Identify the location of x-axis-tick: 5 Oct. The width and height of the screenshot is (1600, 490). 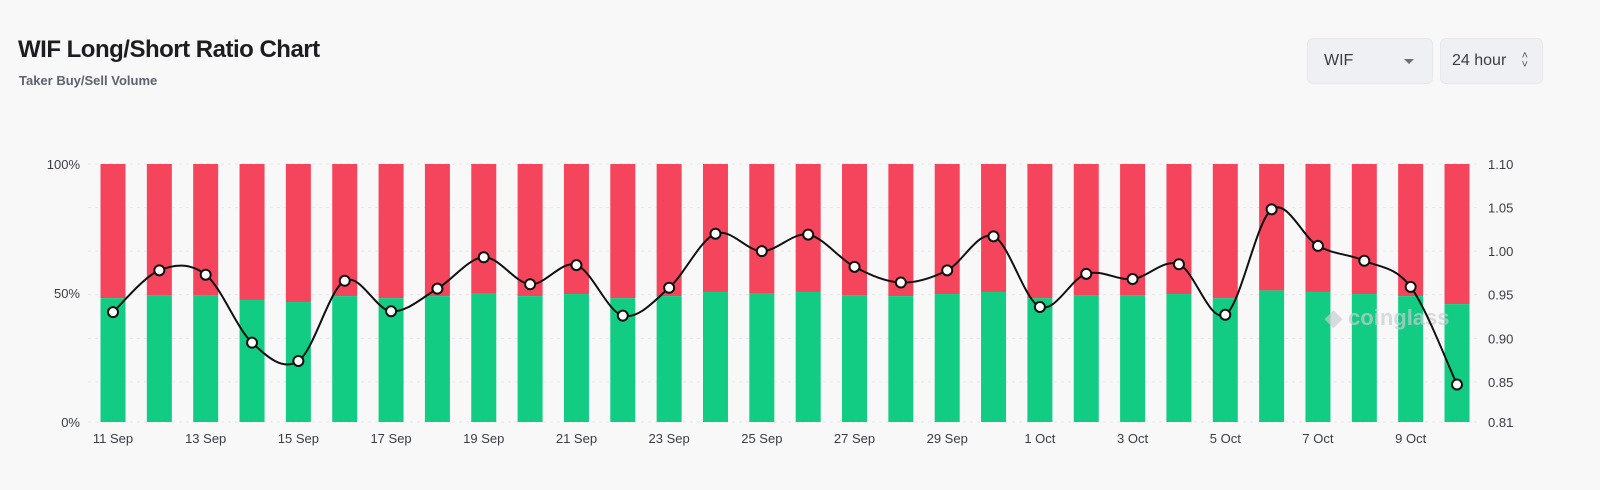
(1225, 438).